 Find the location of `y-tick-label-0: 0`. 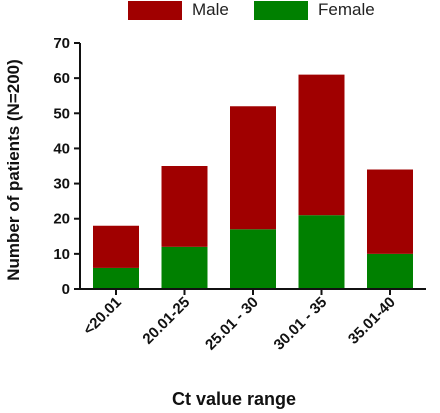

y-tick-label-0: 0 is located at coordinates (66, 289).